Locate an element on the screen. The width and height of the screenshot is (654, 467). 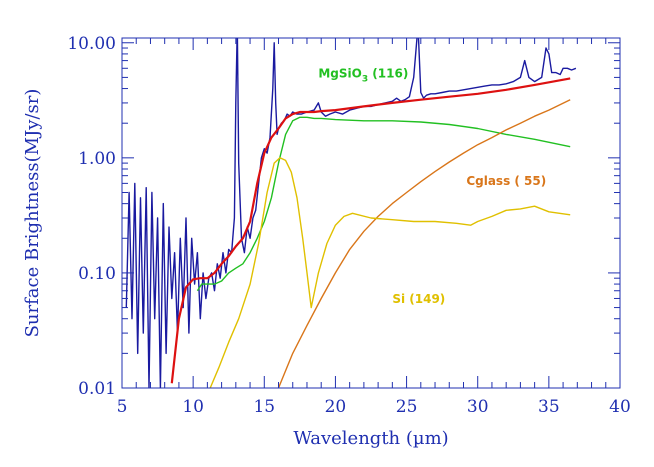
y-tick-label: 10.00 is located at coordinates (91, 44).